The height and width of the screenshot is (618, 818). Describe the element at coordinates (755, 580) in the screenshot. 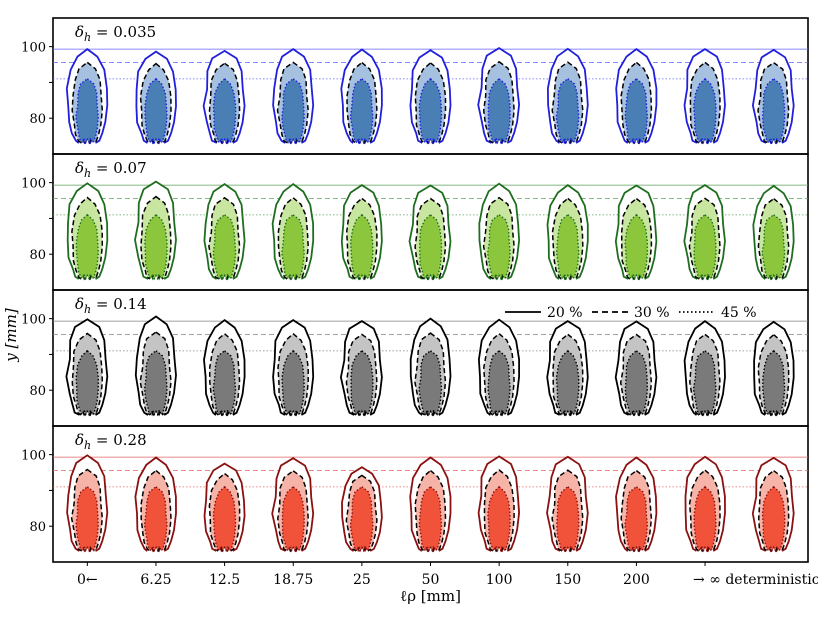

I see `x-tick-label: → ∞ deterministic` at that location.